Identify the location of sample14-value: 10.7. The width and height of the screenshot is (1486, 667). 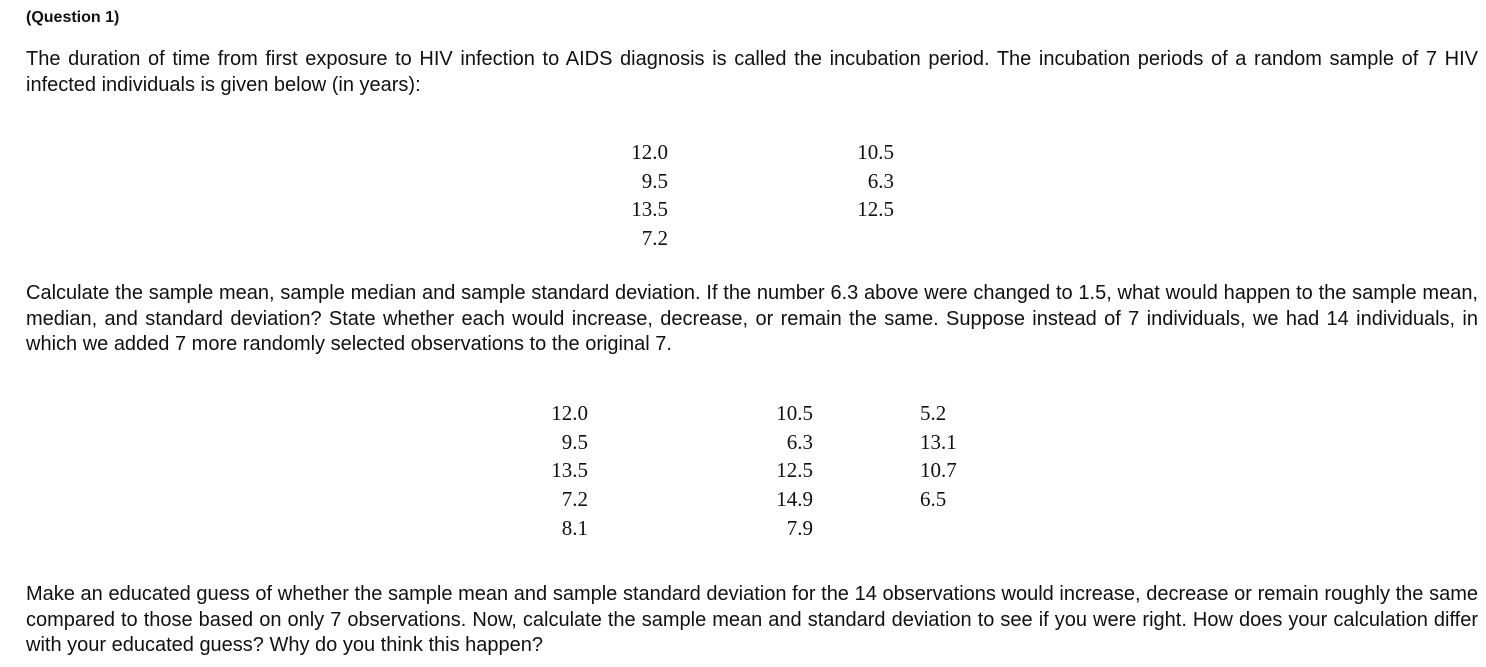
(938, 470).